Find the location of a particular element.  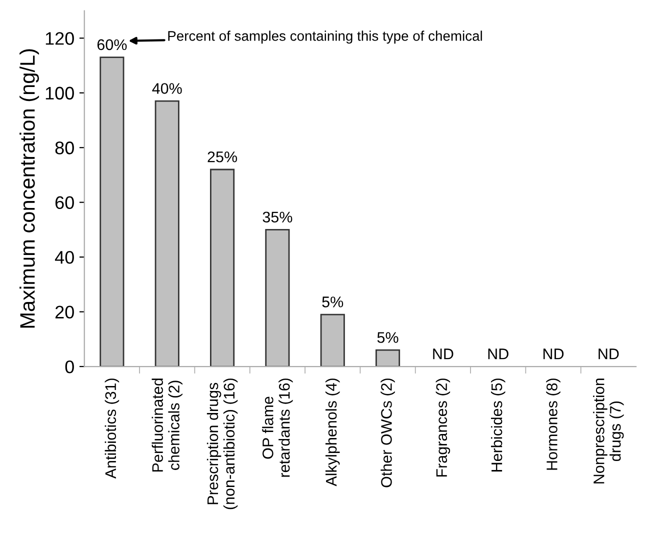

x-tick-label: OP flame retardants (16) is located at coordinates (277, 427).